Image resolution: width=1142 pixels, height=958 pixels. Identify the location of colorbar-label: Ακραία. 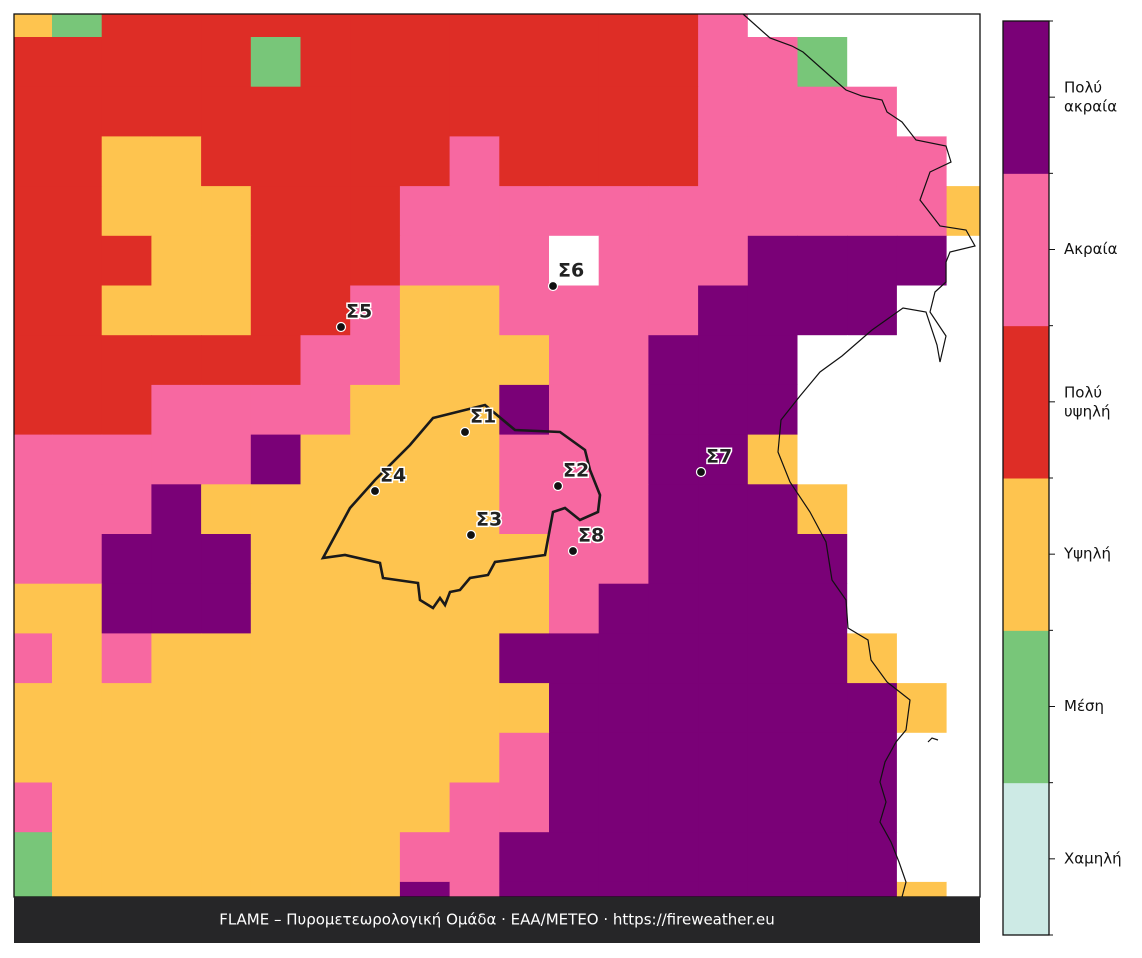
(1091, 249).